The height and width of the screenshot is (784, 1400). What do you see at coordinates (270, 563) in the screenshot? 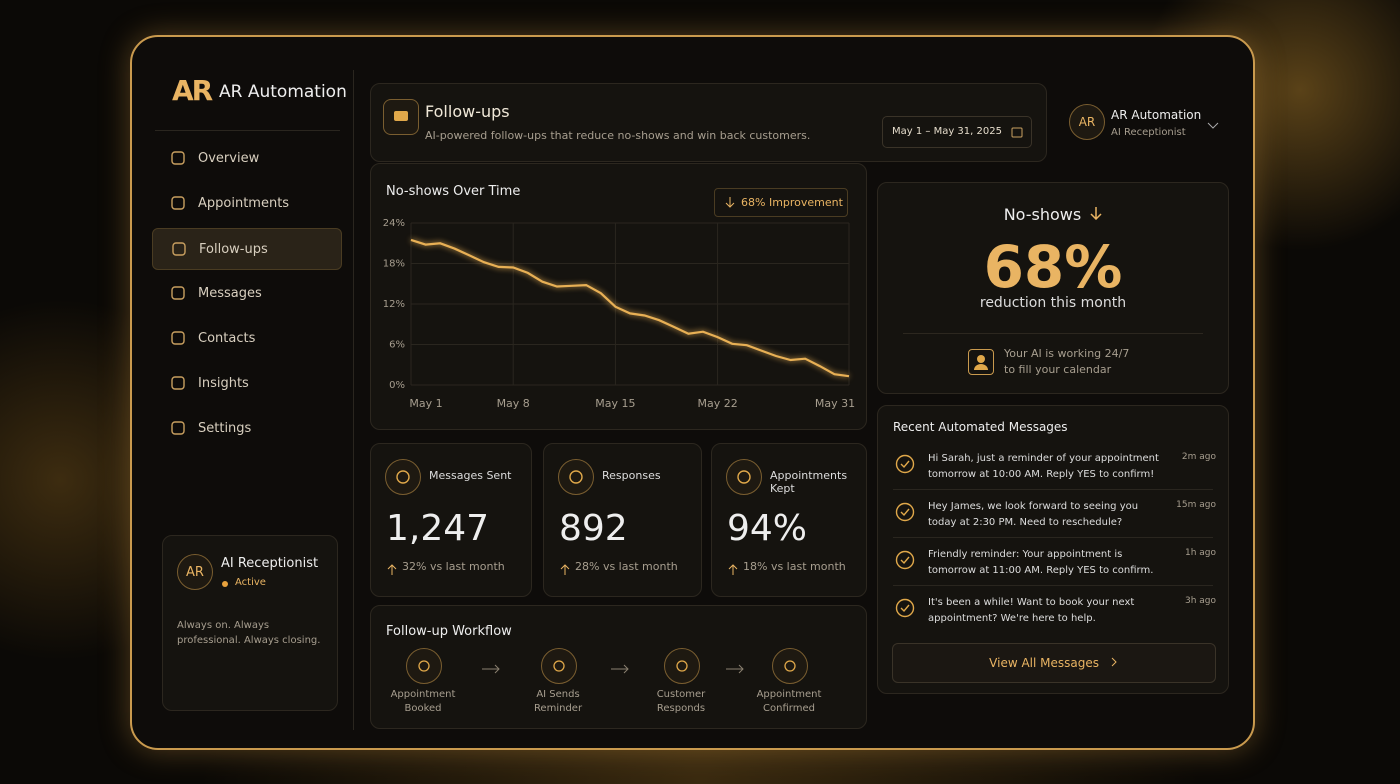
I see `card-title: AI Receptionist` at bounding box center [270, 563].